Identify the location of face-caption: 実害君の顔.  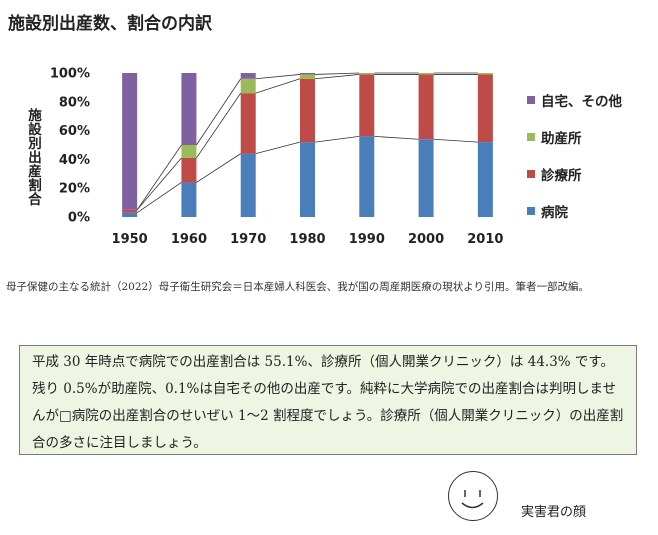
(554, 512).